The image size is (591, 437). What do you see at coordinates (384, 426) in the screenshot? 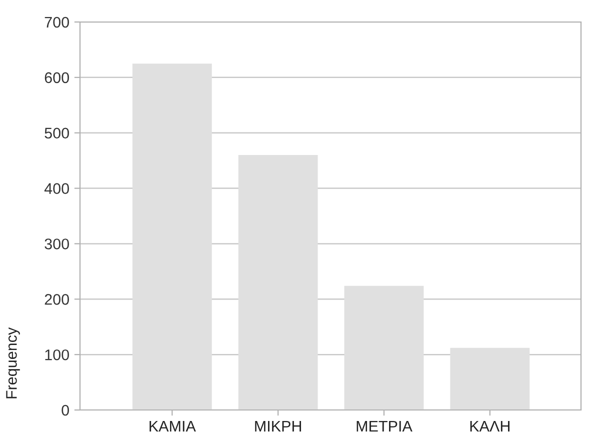
I see `x-tick-label: ΜΕΤΡΙΑ` at bounding box center [384, 426].